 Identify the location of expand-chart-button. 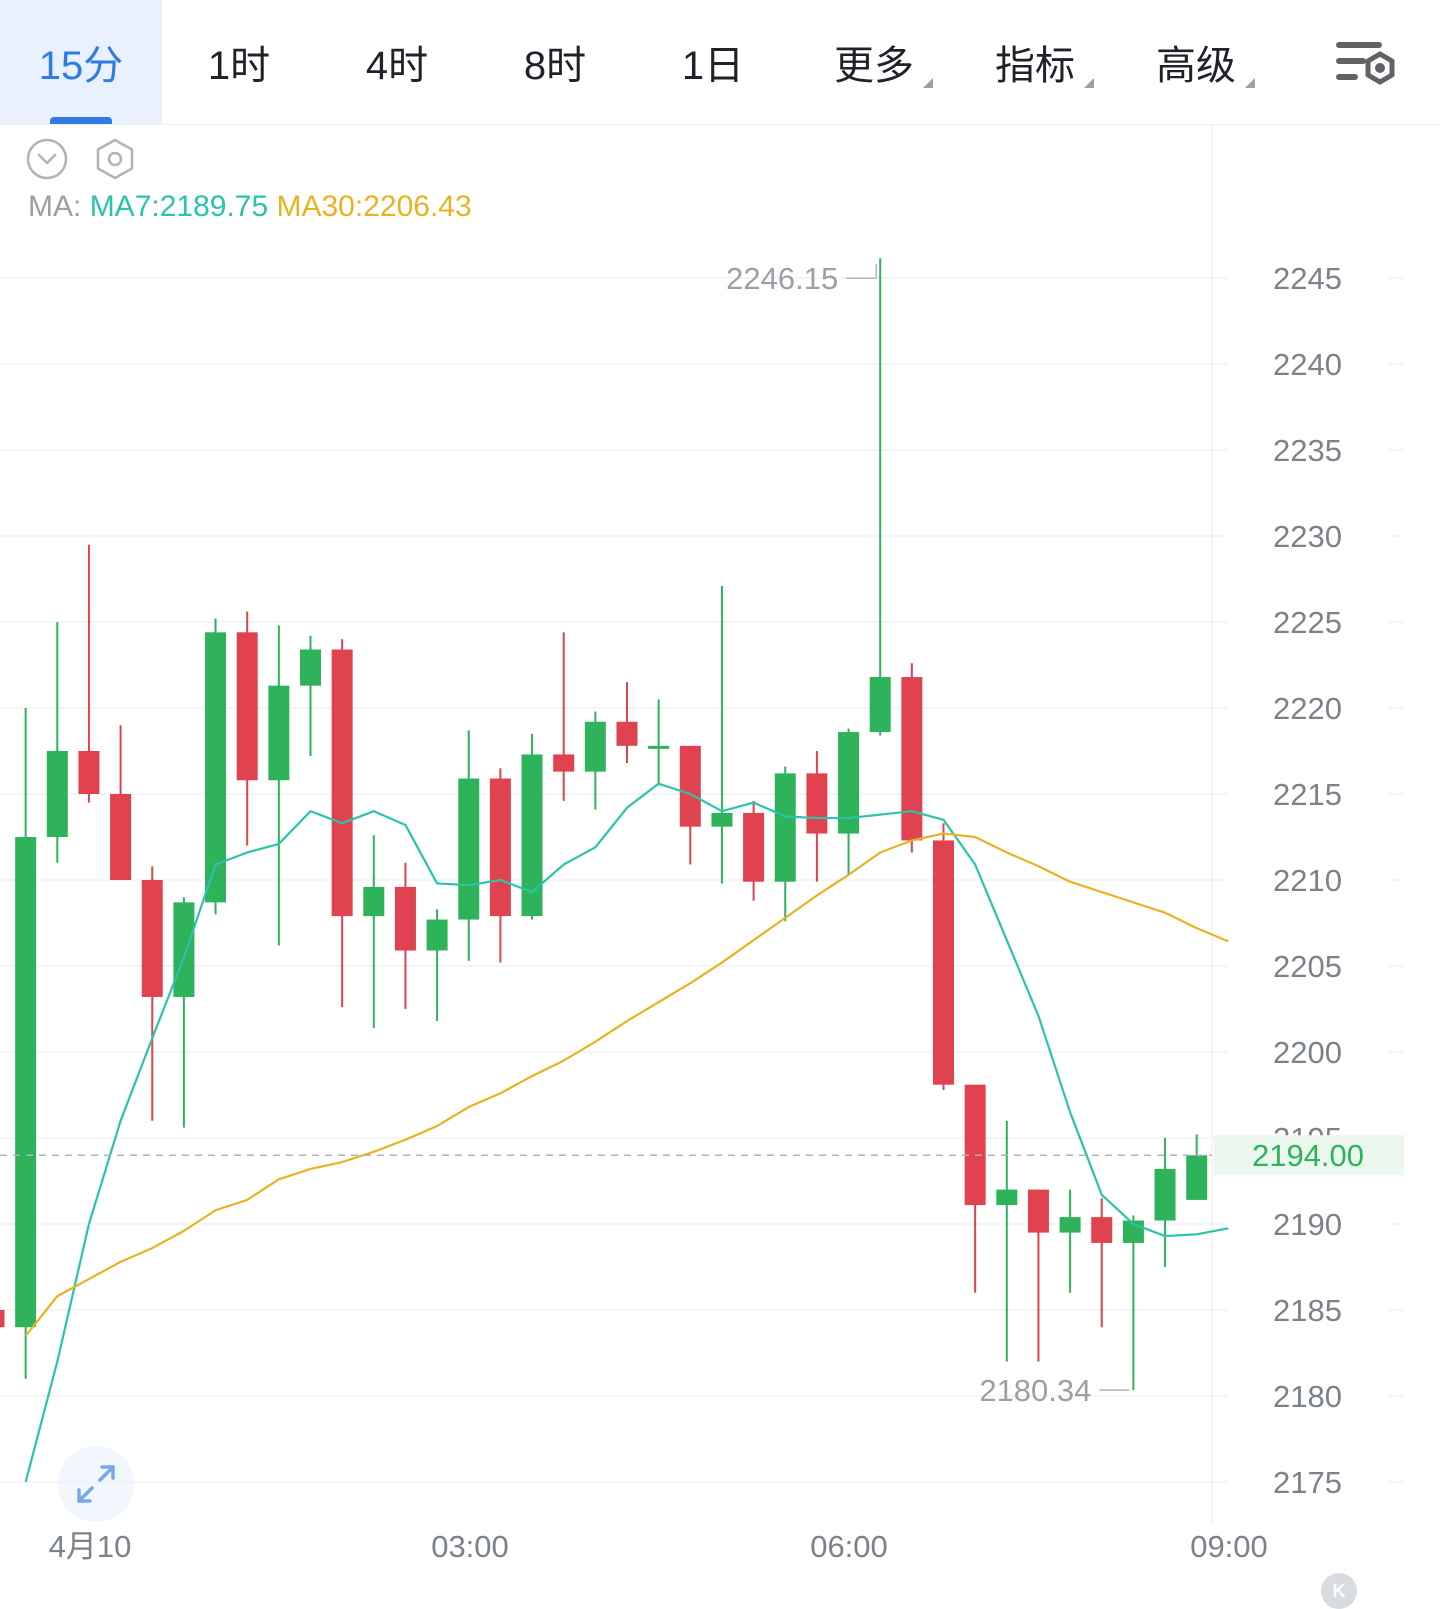
(96, 1484).